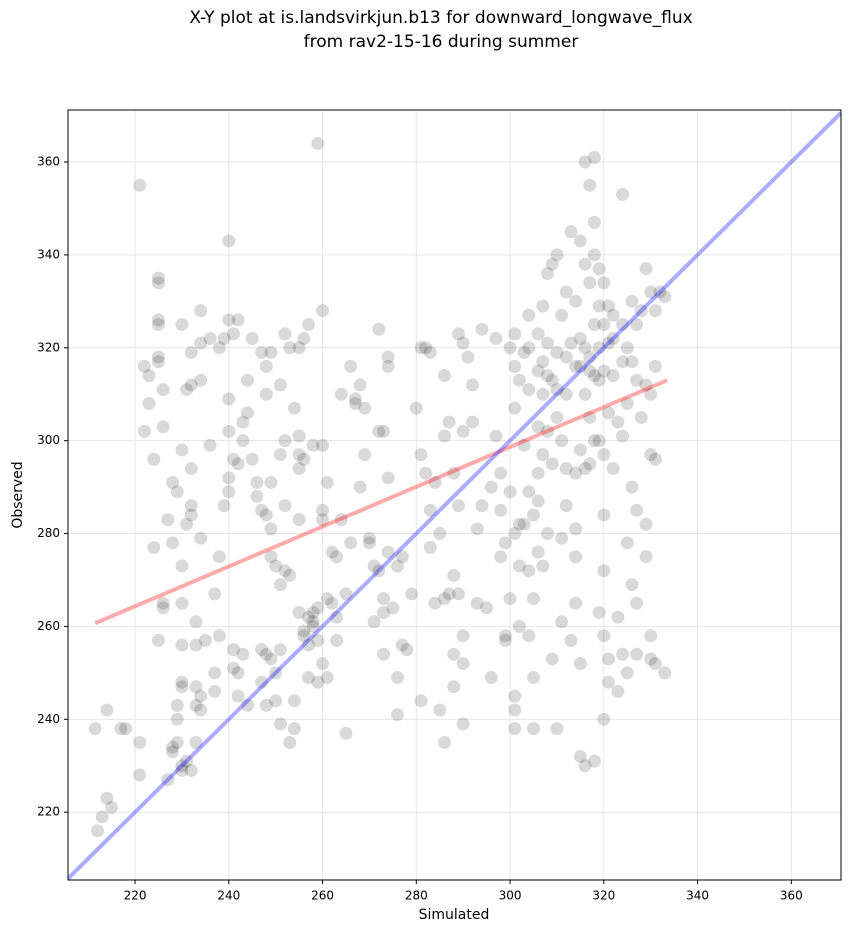  I want to click on chart-subtitle: from rav2-15-16 during summer, so click(441, 42).